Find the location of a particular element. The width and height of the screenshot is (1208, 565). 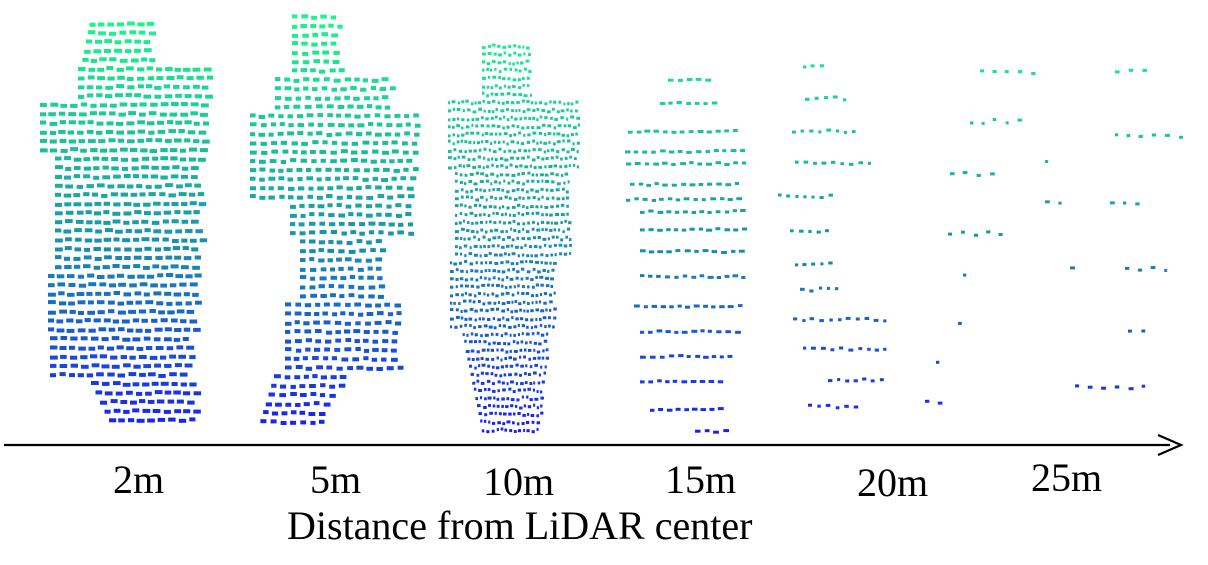

point-cloud-20m is located at coordinates (832, 237).